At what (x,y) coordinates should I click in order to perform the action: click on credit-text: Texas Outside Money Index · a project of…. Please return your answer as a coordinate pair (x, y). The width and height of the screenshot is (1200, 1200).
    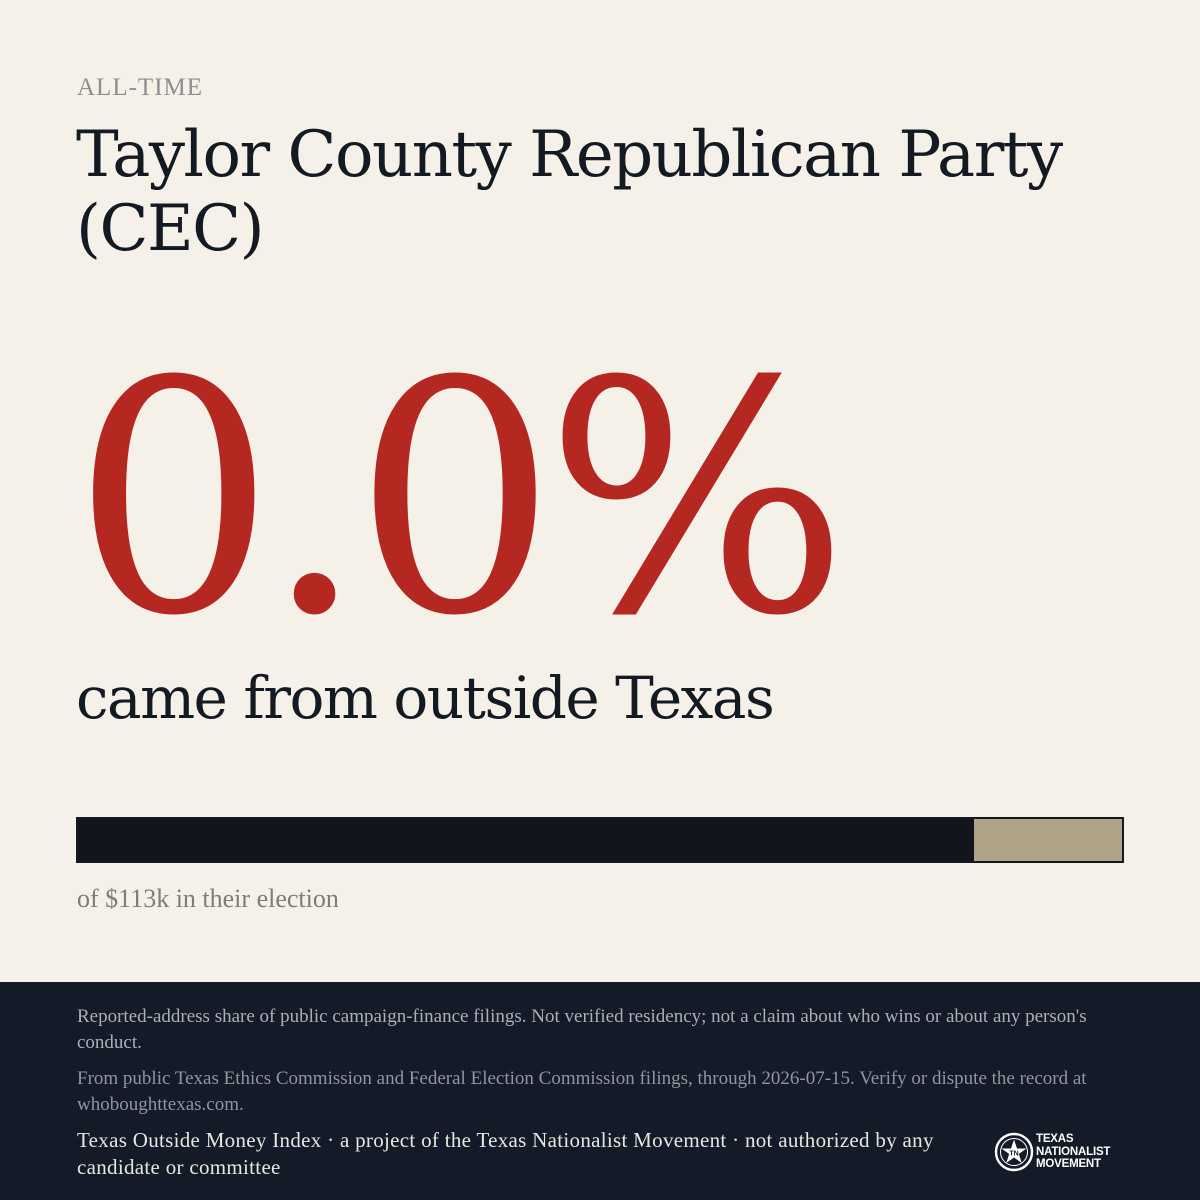
    Looking at the image, I should click on (505, 1153).